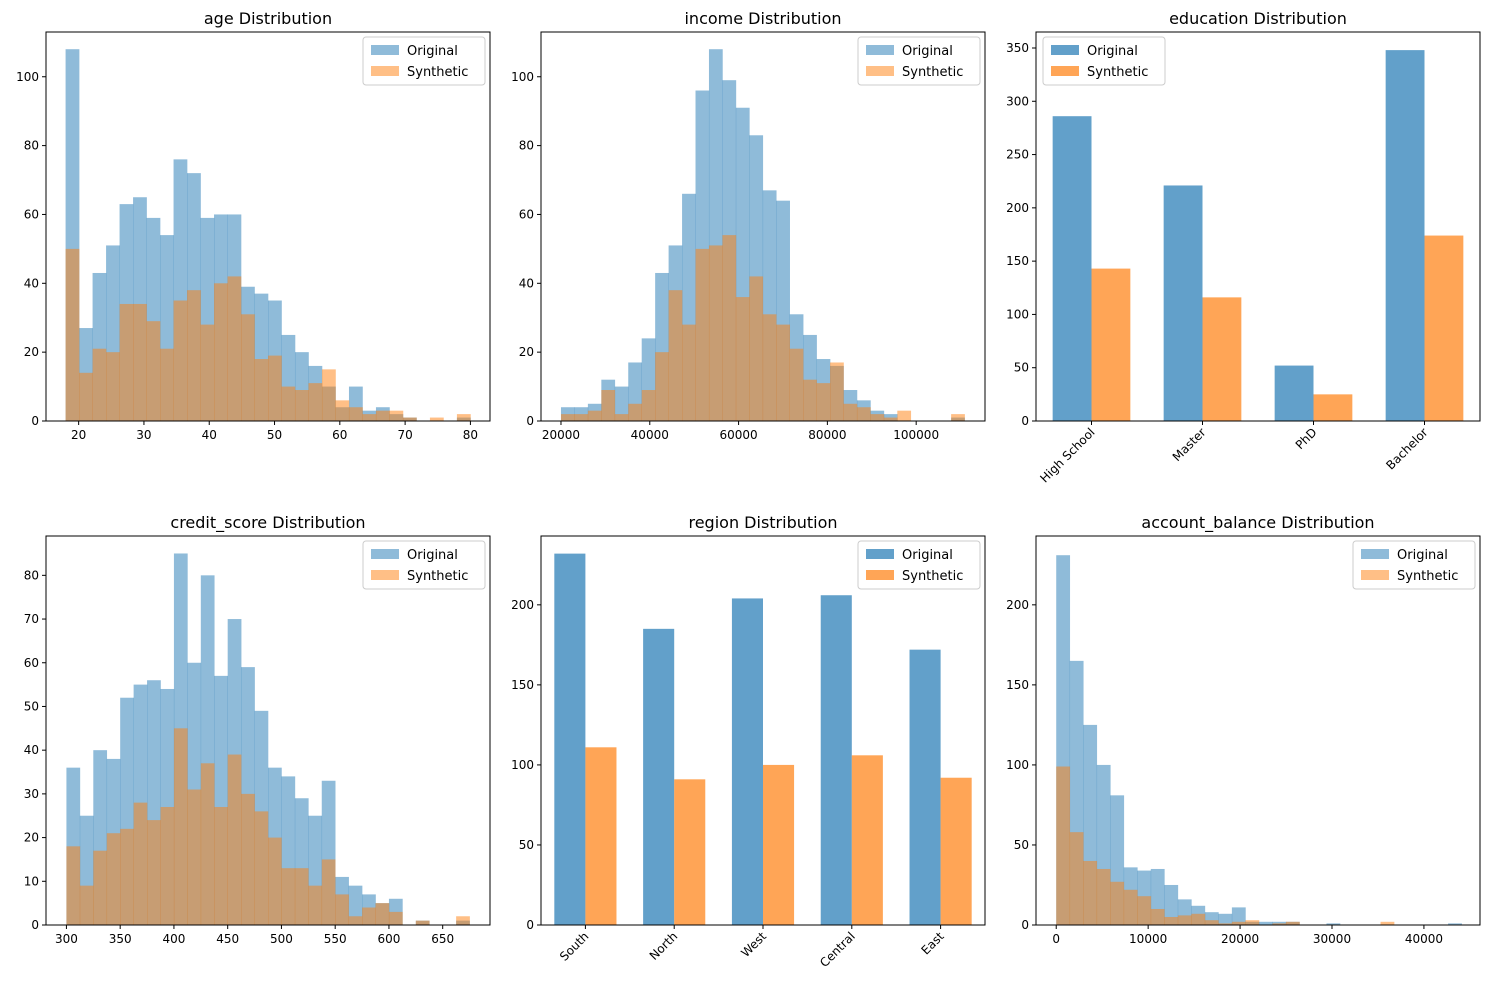 The height and width of the screenshot is (990, 1489). What do you see at coordinates (574, 946) in the screenshot?
I see `x-tick-label: South` at bounding box center [574, 946].